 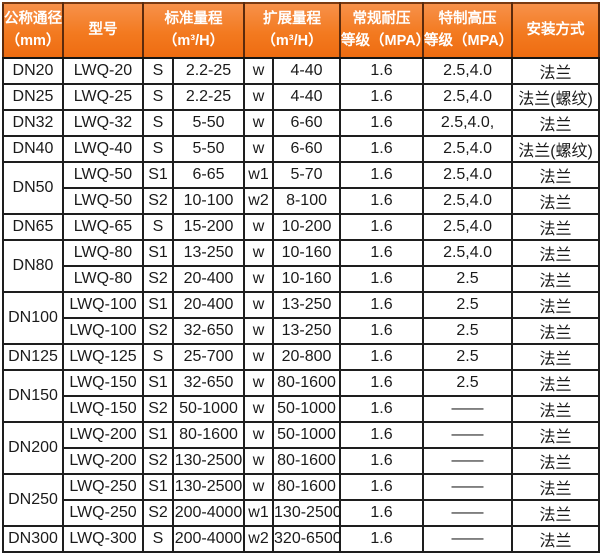 I want to click on cell-model: LWQ-20, so click(x=103, y=71).